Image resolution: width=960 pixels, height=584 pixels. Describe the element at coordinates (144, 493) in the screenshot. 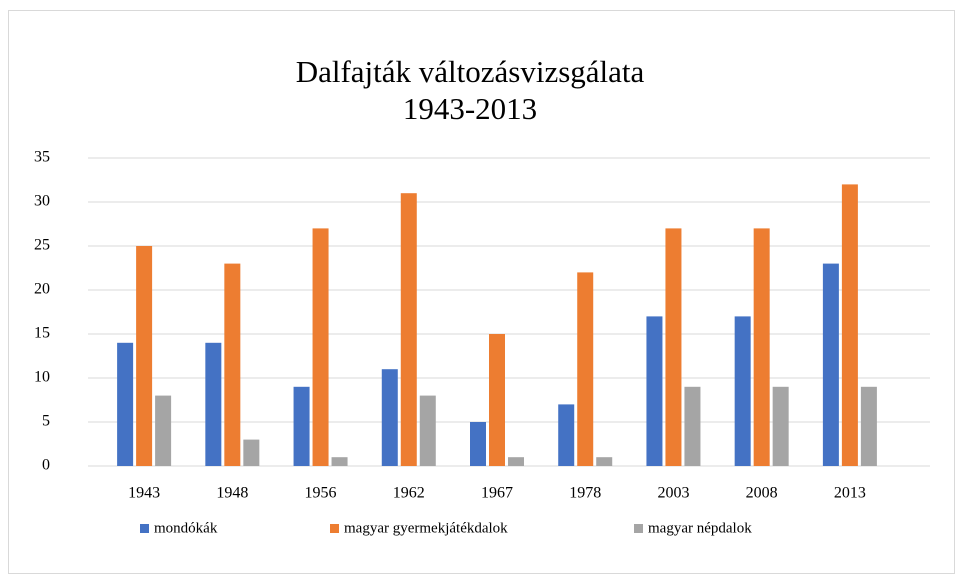

I see `x-tick-label: 1943` at that location.